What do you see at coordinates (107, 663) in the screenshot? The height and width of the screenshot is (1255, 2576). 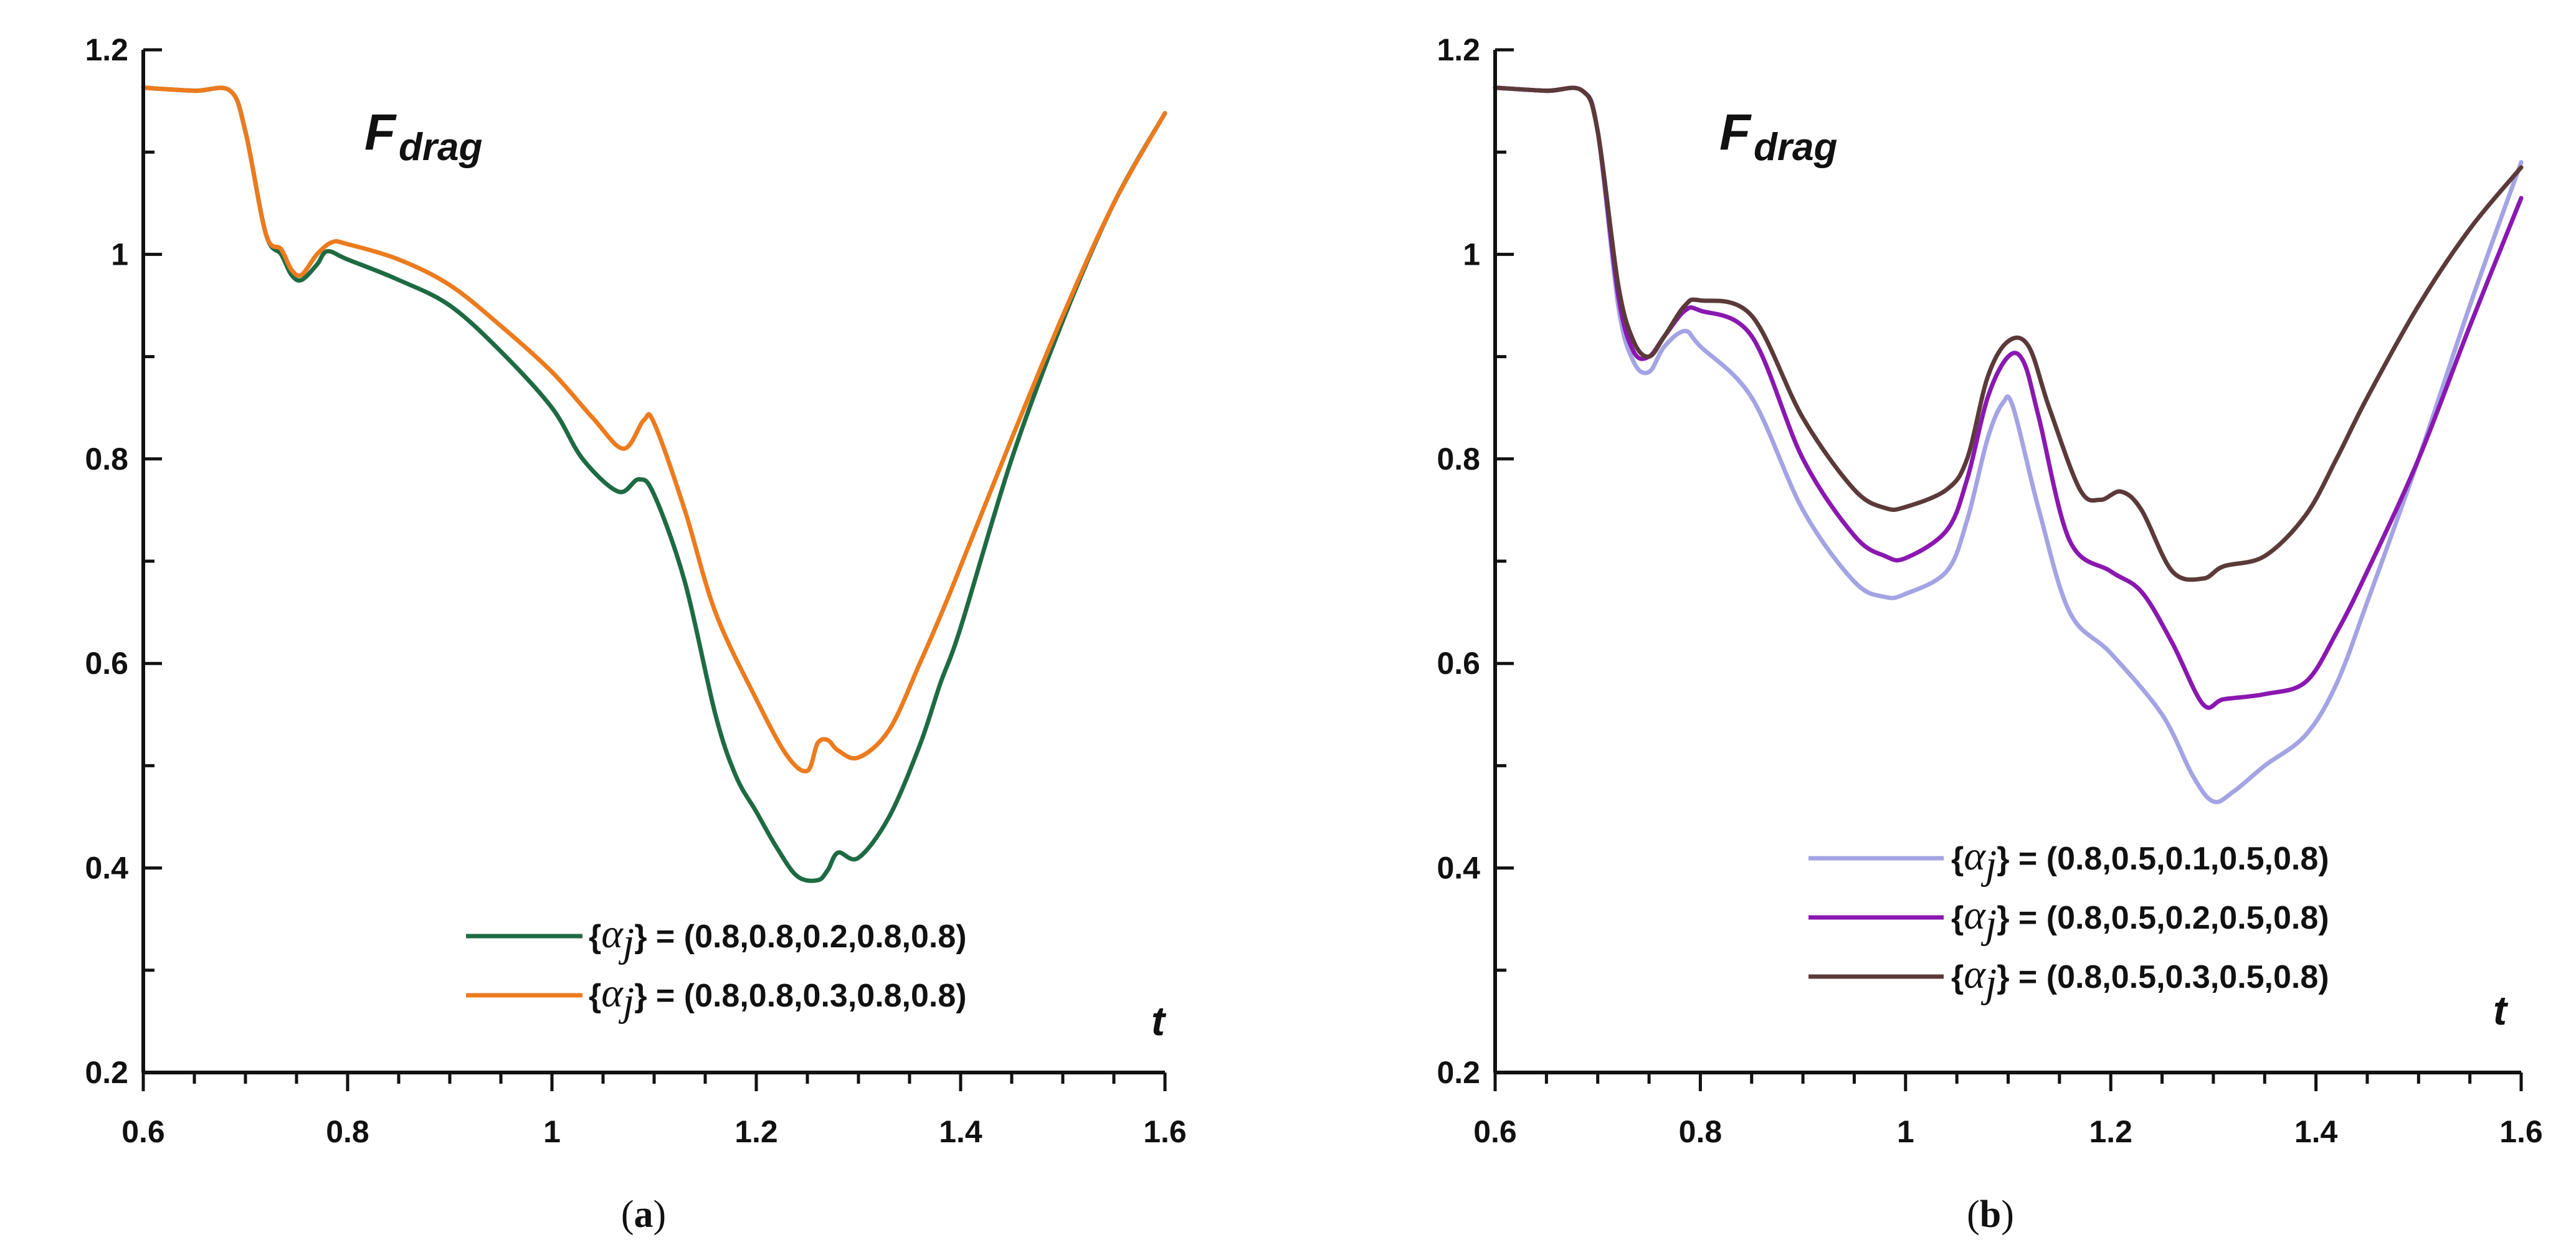 I see `panel-a-y-tick-label: 0.6` at bounding box center [107, 663].